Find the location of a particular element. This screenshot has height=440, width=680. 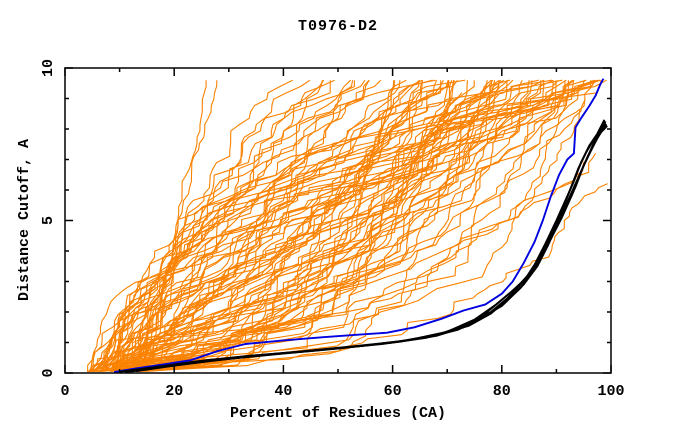

x-tick-label: 20 is located at coordinates (174, 391).